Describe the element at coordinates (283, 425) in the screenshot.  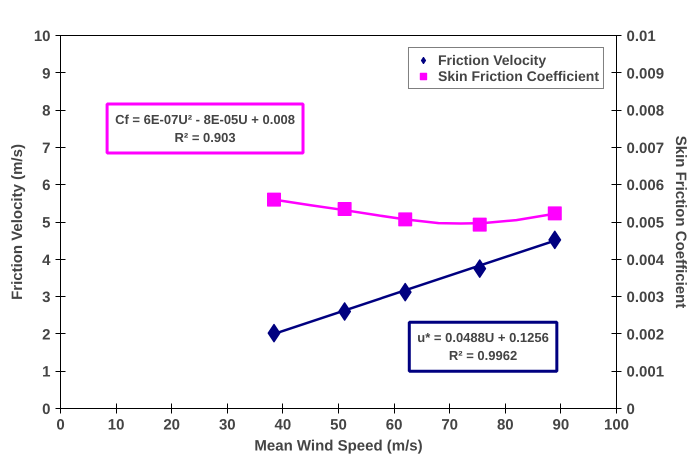
I see `x-tick-label: 40` at that location.